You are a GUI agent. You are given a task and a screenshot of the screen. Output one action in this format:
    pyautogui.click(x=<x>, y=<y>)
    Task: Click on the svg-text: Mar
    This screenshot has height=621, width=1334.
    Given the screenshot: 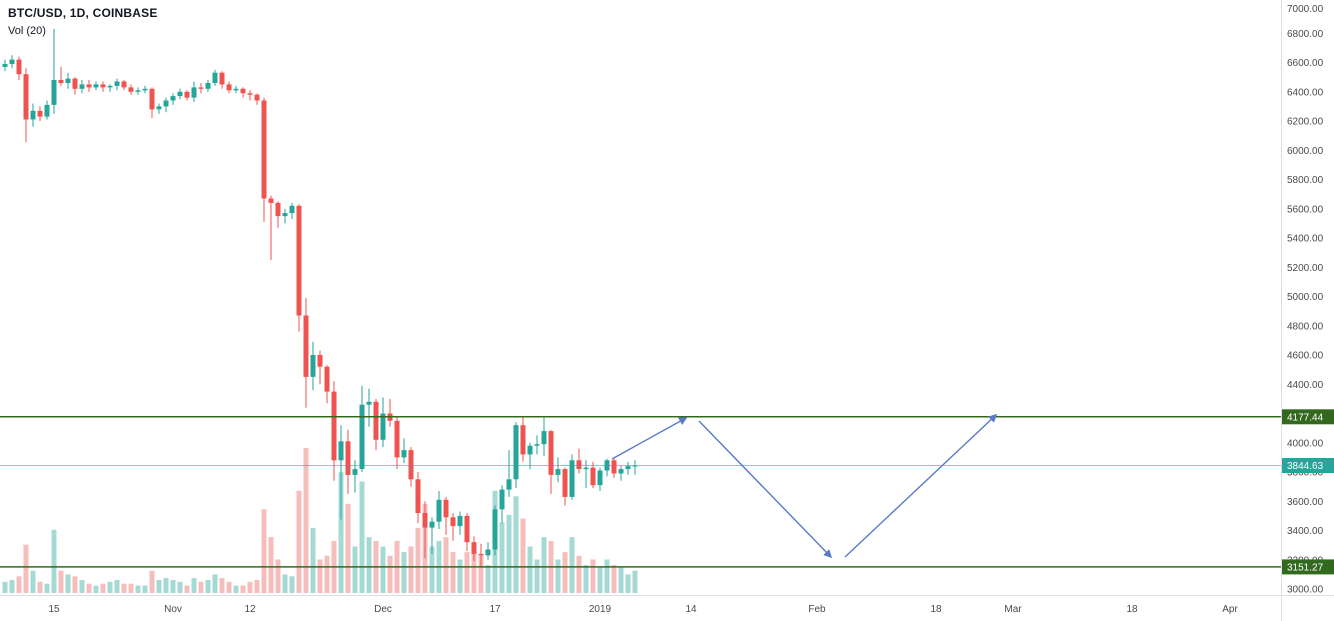 What is the action you would take?
    pyautogui.click(x=1013, y=609)
    